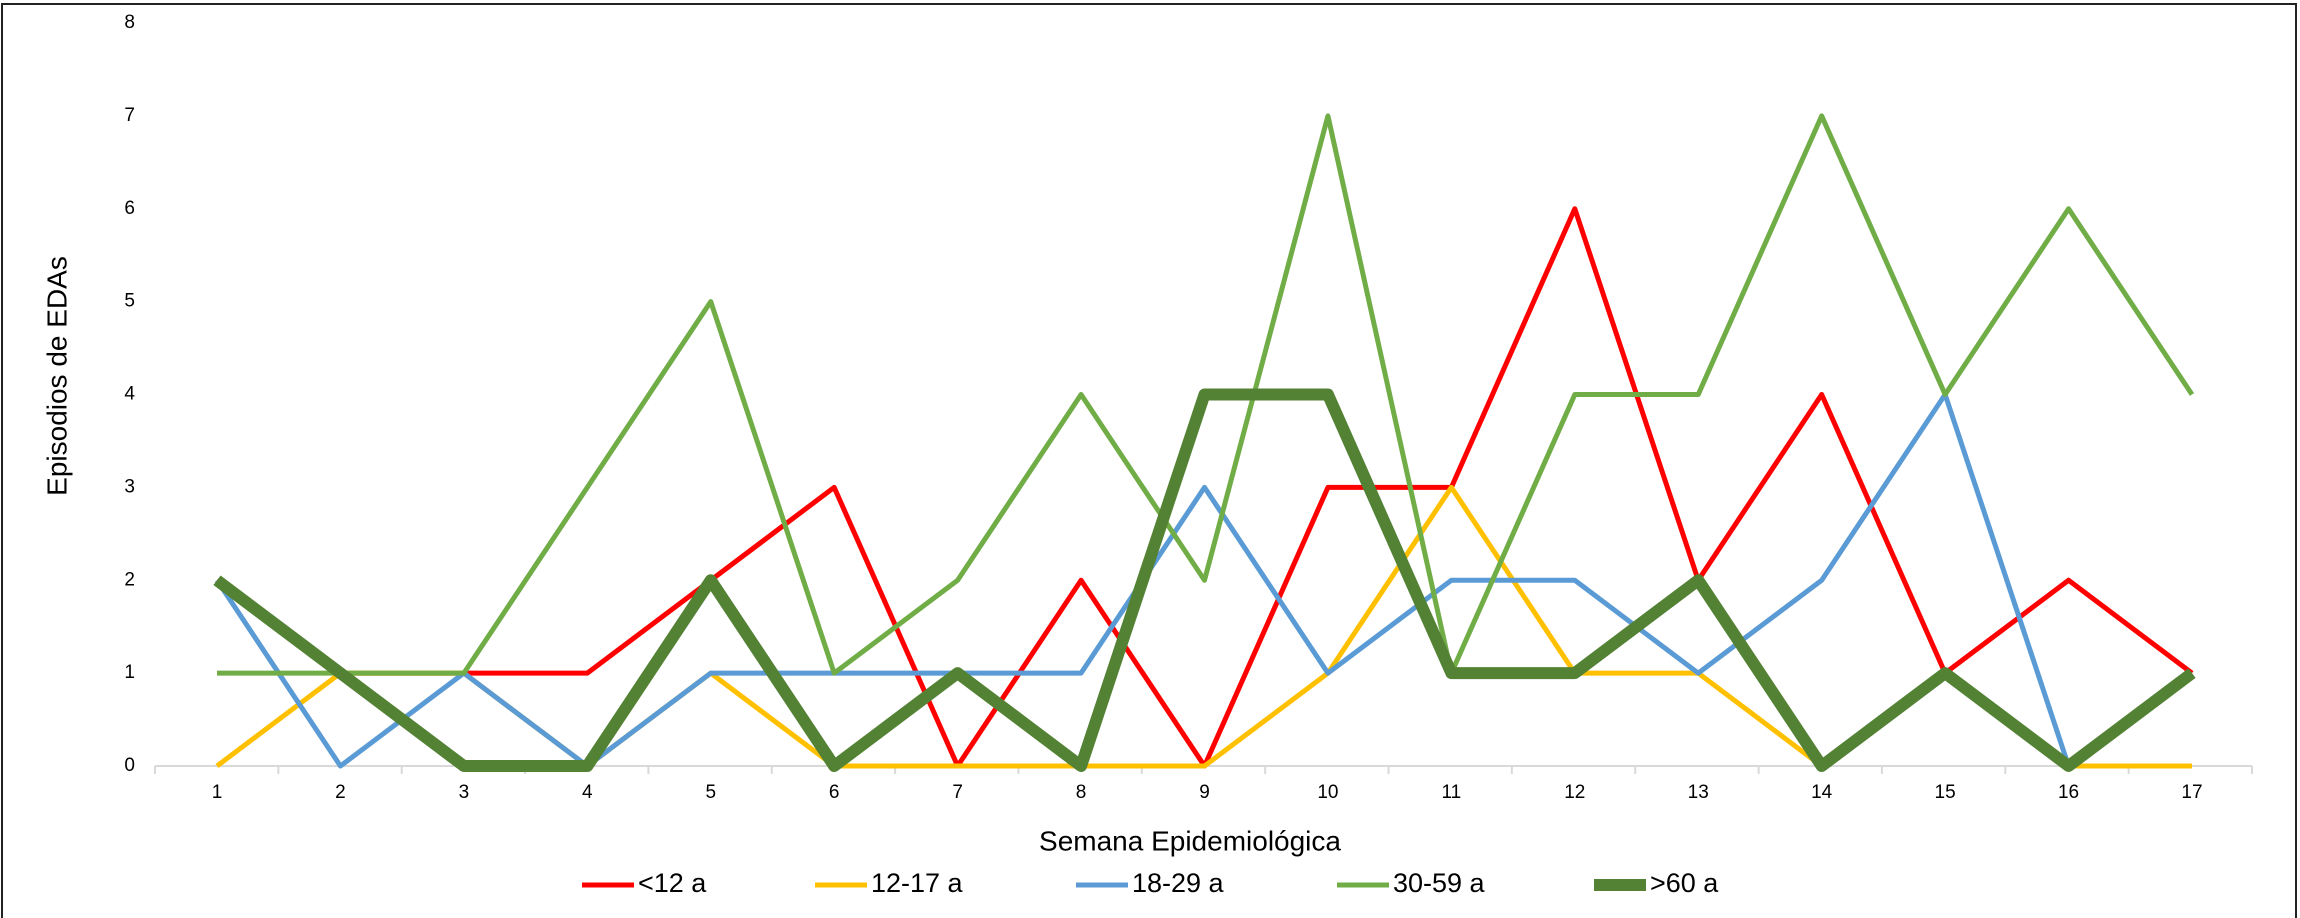 The height and width of the screenshot is (918, 2300). I want to click on y-tick-label: 7, so click(129, 115).